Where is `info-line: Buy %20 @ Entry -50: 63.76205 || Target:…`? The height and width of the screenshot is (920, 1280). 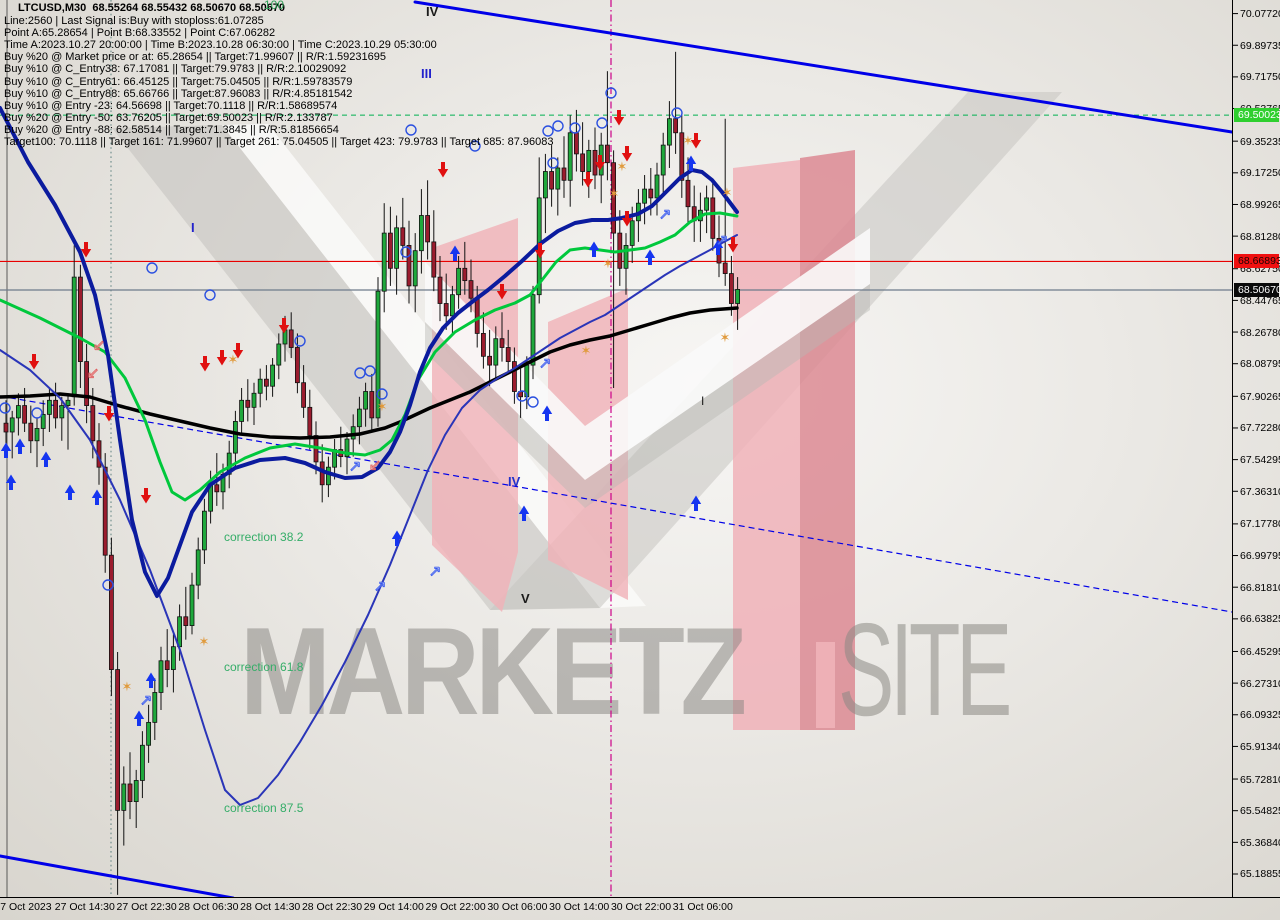
info-line: Buy %20 @ Entry -50: 63.76205 || Target:… is located at coordinates (168, 117).